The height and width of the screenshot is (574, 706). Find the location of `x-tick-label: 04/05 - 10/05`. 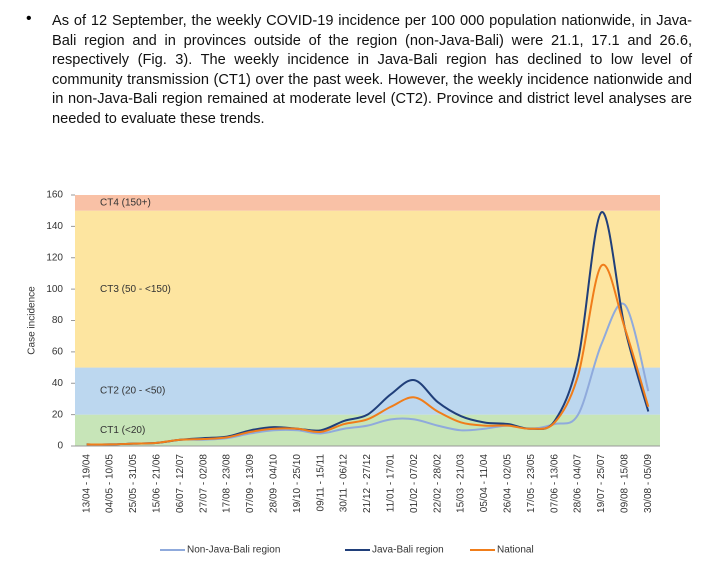

x-tick-label: 04/05 - 10/05 is located at coordinates (110, 483).